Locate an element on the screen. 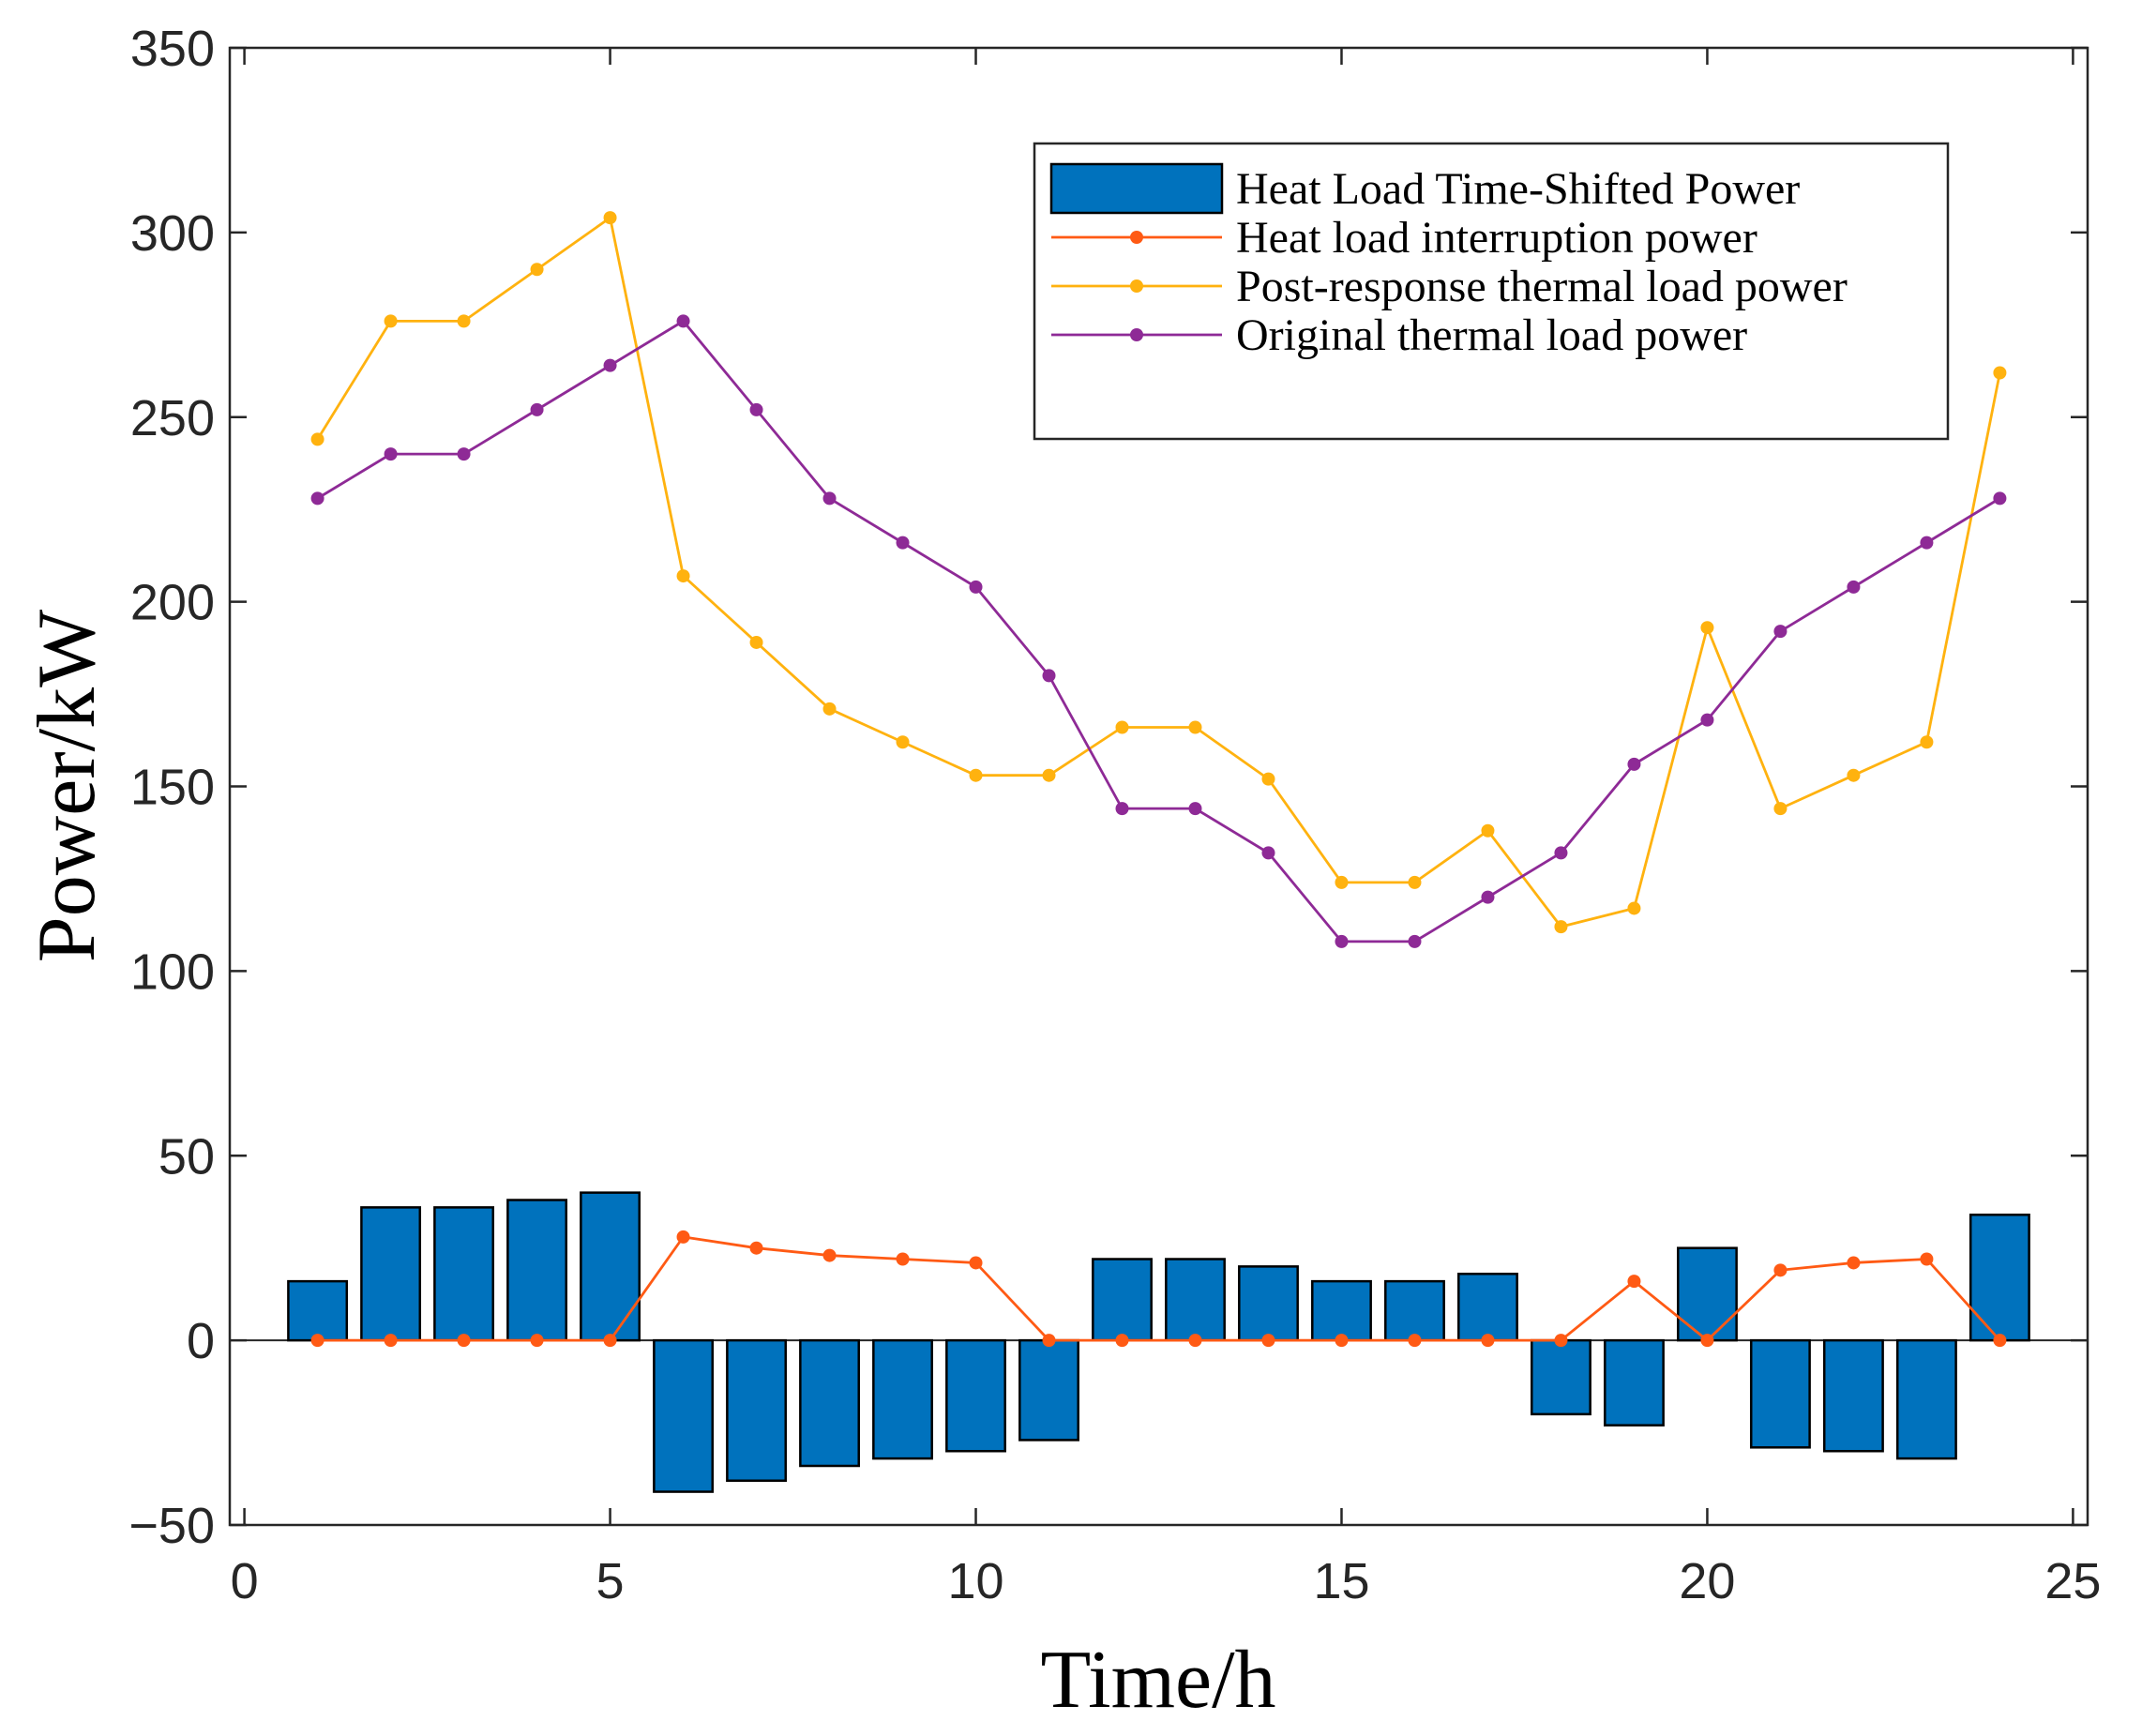 The width and height of the screenshot is (2142, 1736). x-tick-label: 5 is located at coordinates (610, 1581).